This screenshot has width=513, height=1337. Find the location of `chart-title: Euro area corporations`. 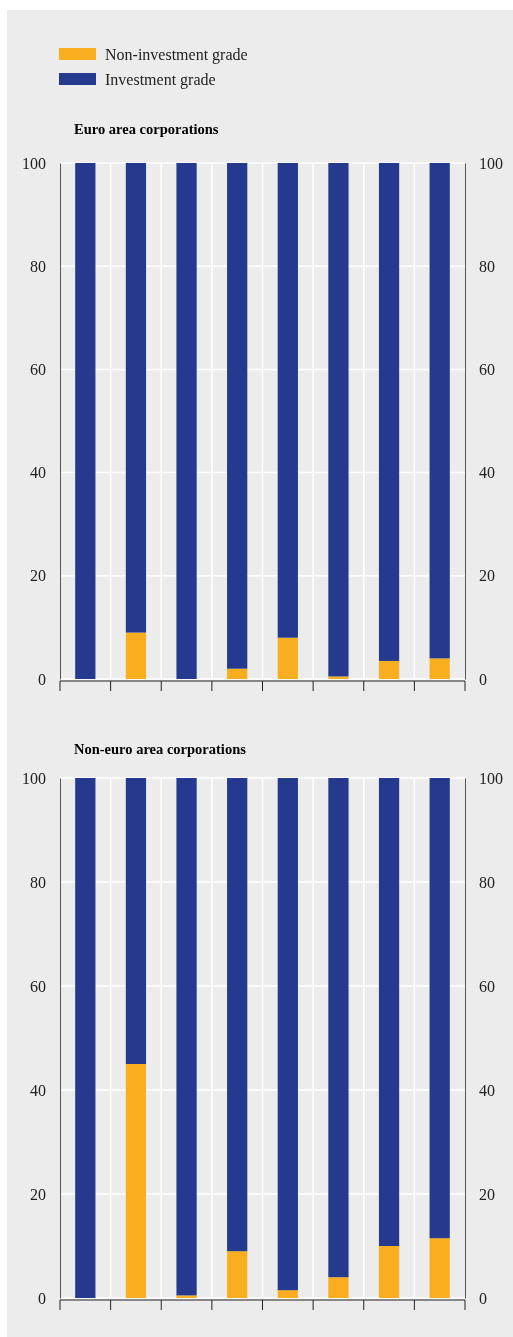

chart-title: Euro area corporations is located at coordinates (146, 129).